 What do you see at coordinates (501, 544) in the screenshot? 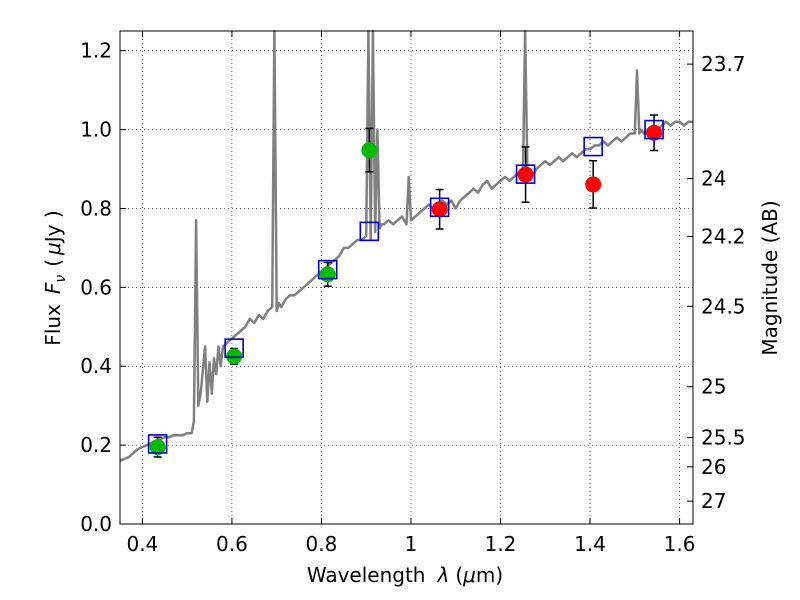
I see `x-tick-label: 1.2` at bounding box center [501, 544].